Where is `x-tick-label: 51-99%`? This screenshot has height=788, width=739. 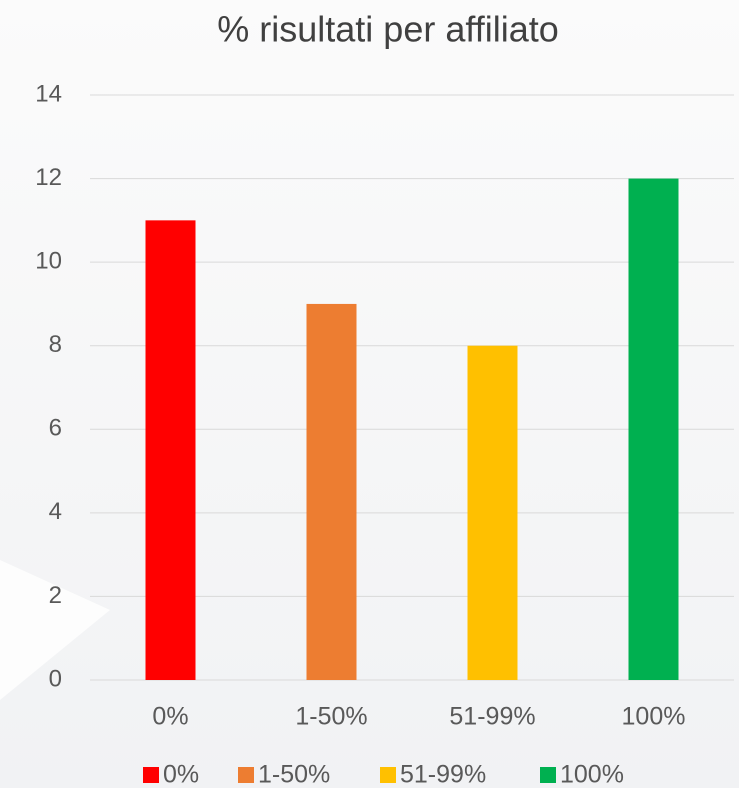 x-tick-label: 51-99% is located at coordinates (492, 717).